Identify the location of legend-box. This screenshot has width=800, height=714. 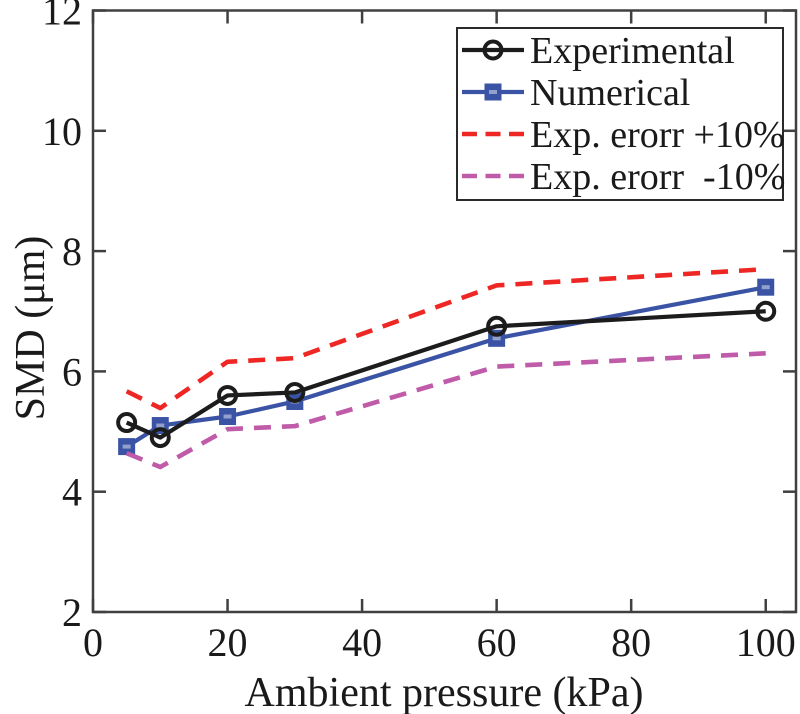
(620, 114).